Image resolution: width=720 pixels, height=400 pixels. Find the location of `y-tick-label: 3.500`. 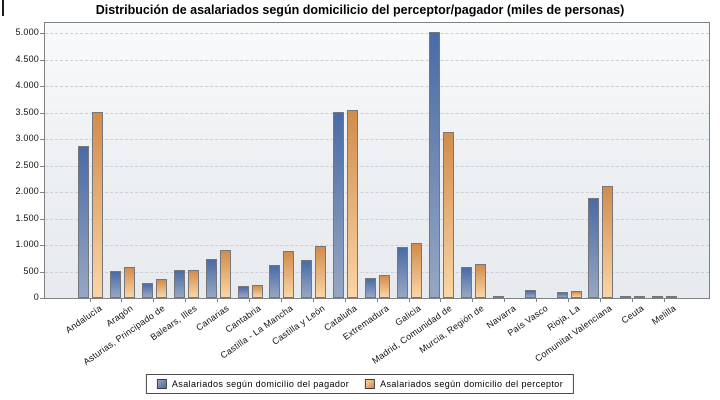

y-tick-label: 3.500 is located at coordinates (27, 111).